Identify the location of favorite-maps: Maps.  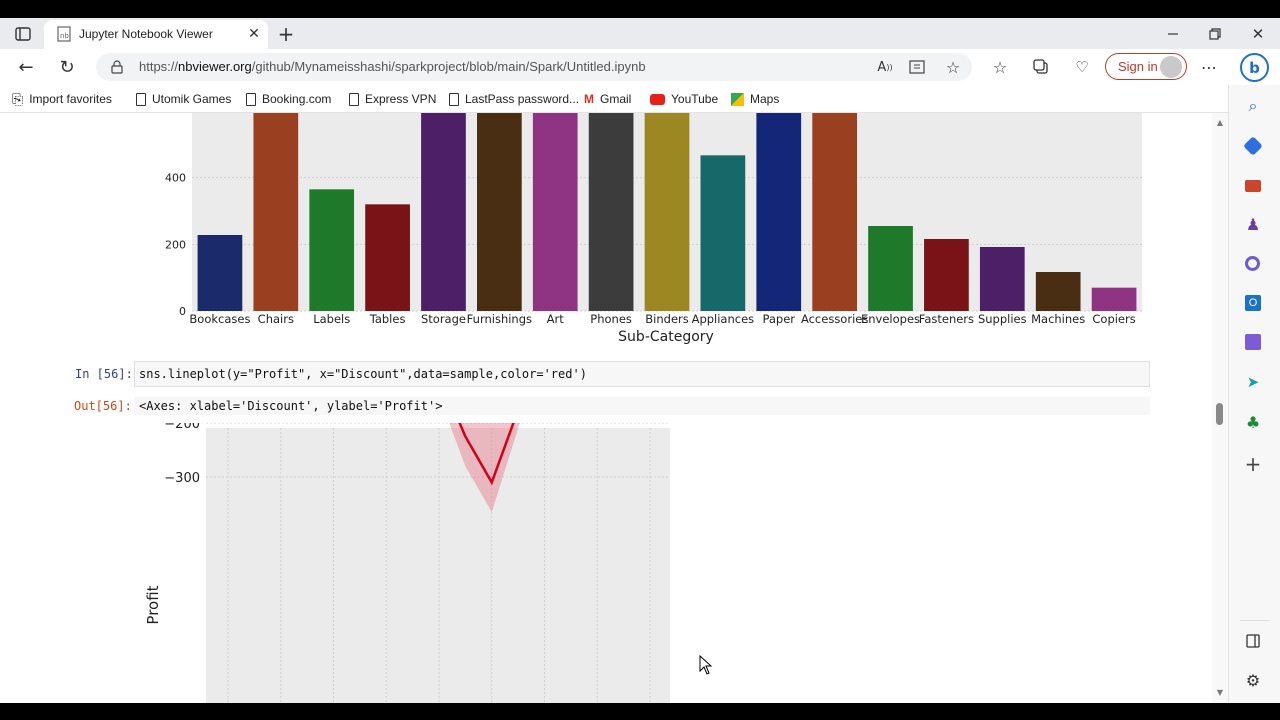
(755, 99).